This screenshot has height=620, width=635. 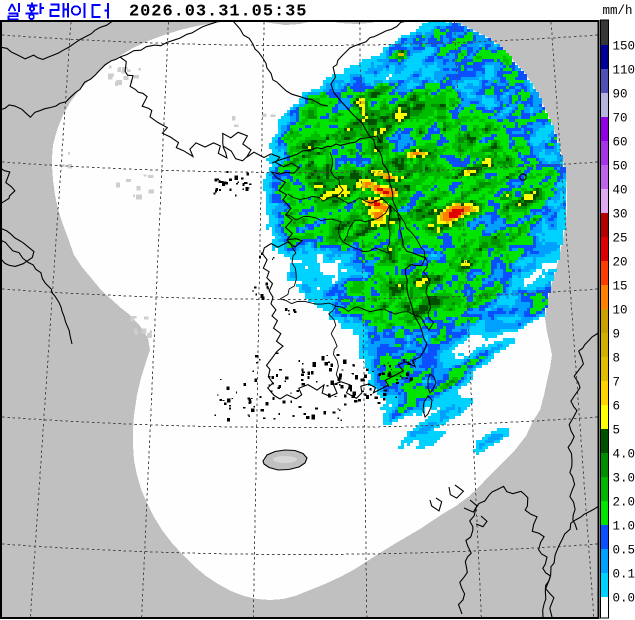 I want to click on svg-text: 9, so click(x=617, y=335).